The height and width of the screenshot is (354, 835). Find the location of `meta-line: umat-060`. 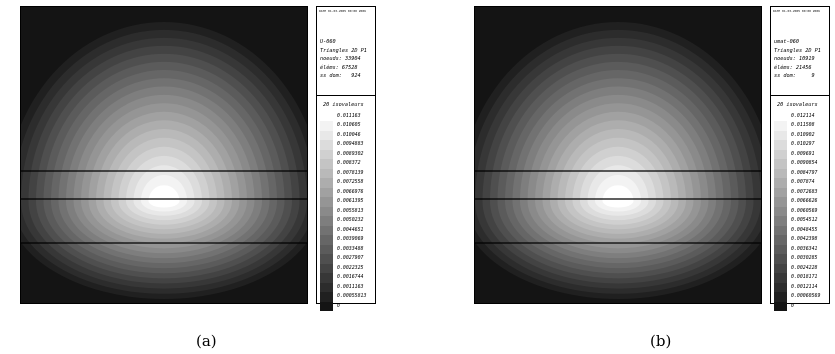

meta-line: umat-060 is located at coordinates (786, 42).